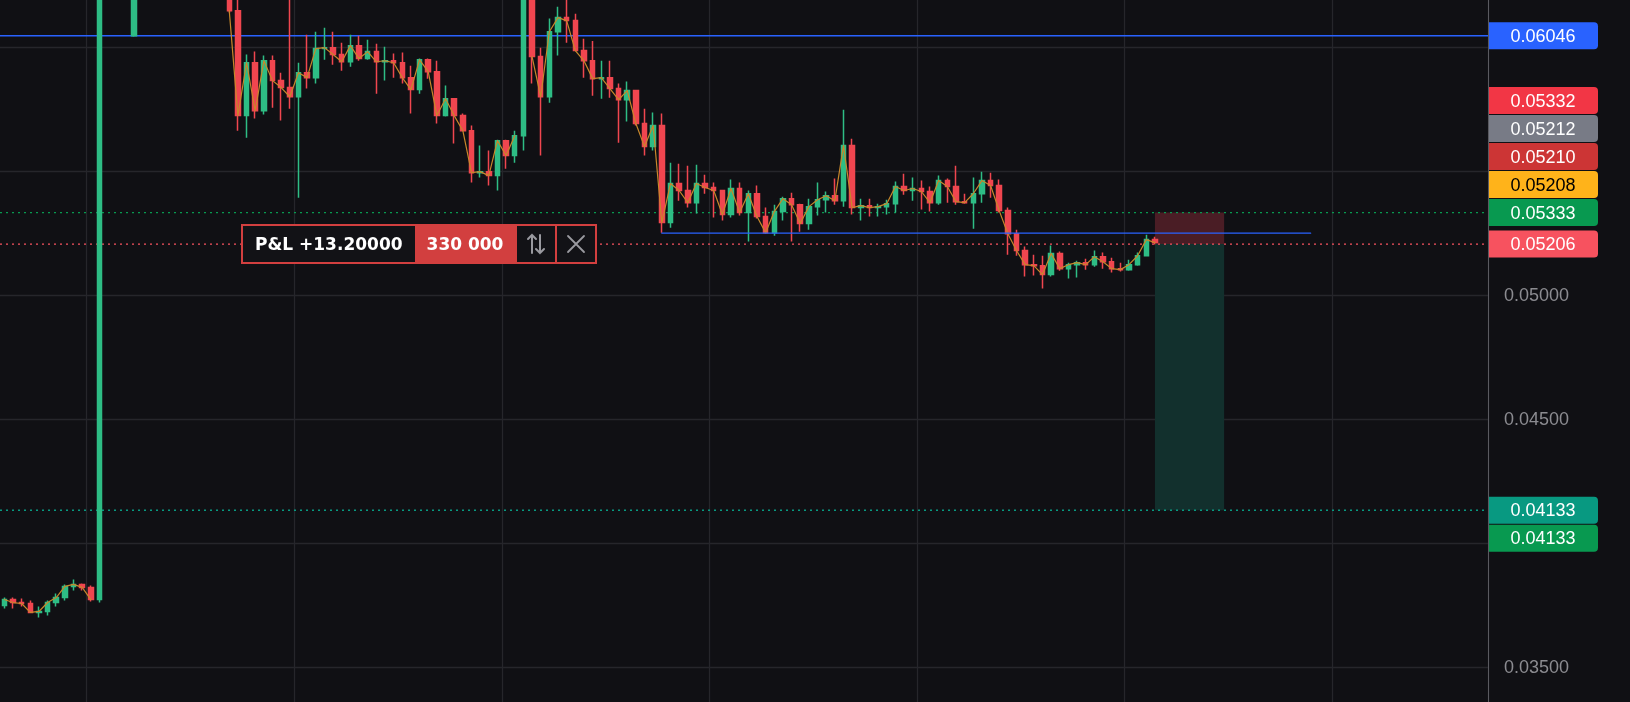  Describe the element at coordinates (1537, 419) in the screenshot. I see `y-tick-label: 0.04500` at that location.